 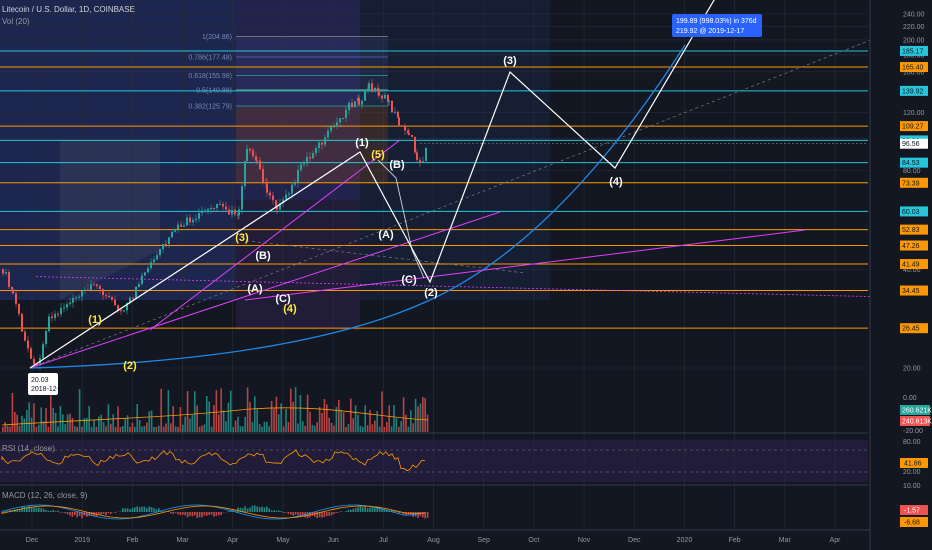 What do you see at coordinates (584, 540) in the screenshot?
I see `time-tick-11: Nov` at bounding box center [584, 540].